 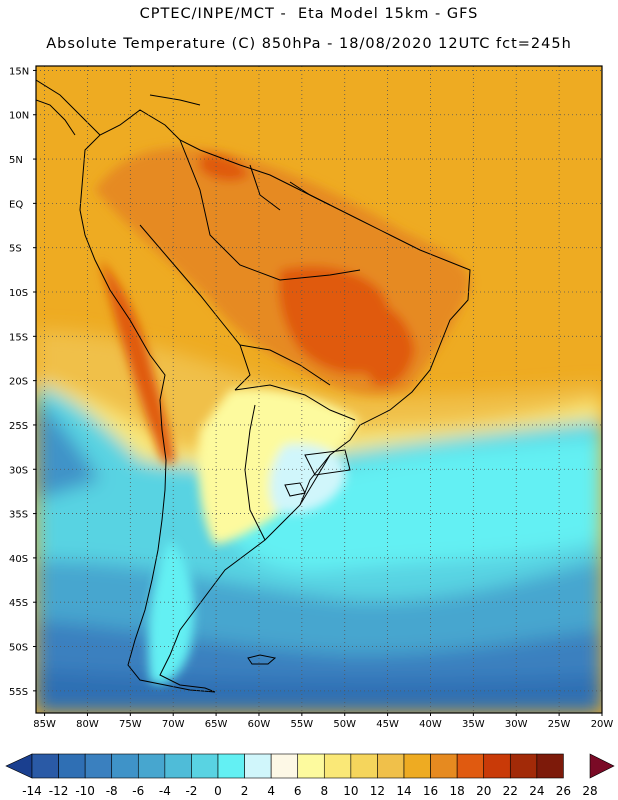 I want to click on lat-label: 35S, so click(x=18, y=515).